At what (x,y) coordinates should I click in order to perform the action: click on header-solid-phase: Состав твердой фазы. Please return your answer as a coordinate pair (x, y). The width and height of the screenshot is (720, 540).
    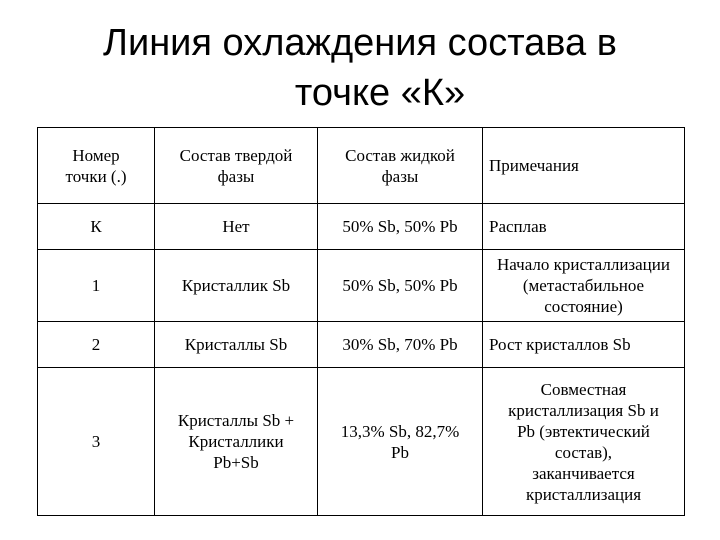
    Looking at the image, I should click on (236, 165).